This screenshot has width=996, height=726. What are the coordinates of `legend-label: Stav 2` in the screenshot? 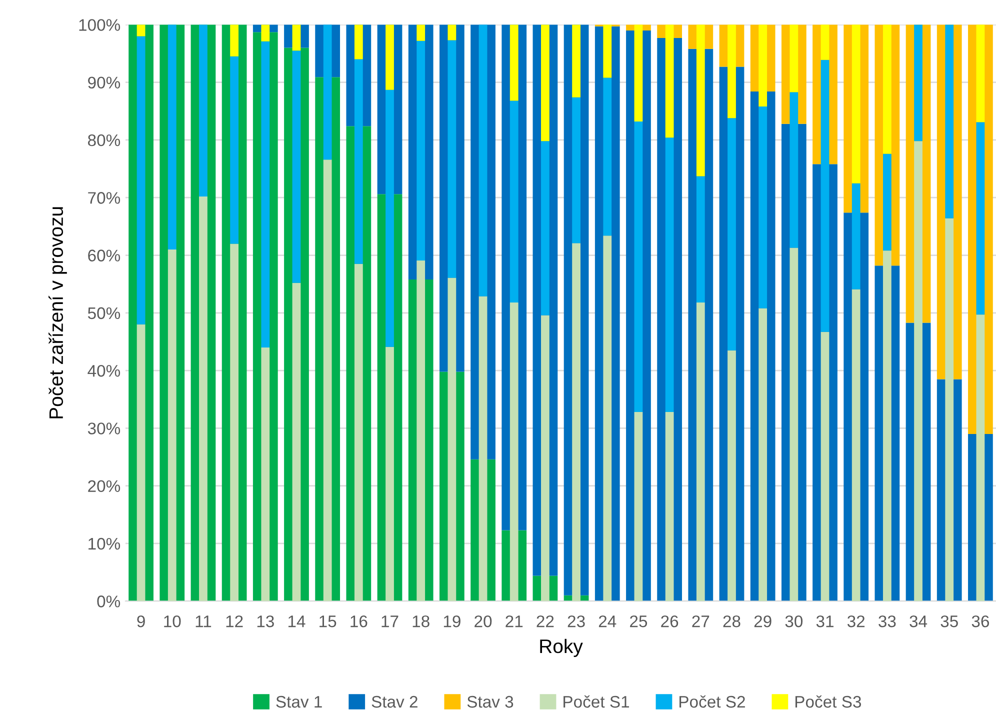 It's located at (395, 702).